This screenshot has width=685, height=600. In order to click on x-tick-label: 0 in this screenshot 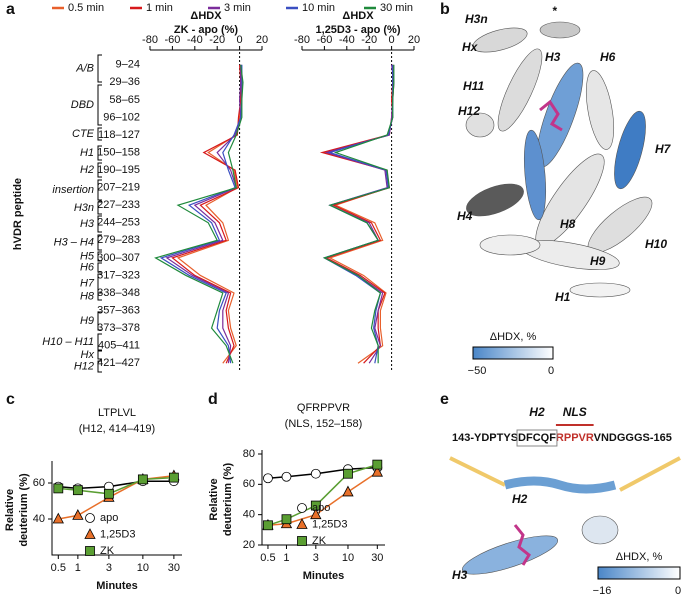, I will do `click(392, 40)`.